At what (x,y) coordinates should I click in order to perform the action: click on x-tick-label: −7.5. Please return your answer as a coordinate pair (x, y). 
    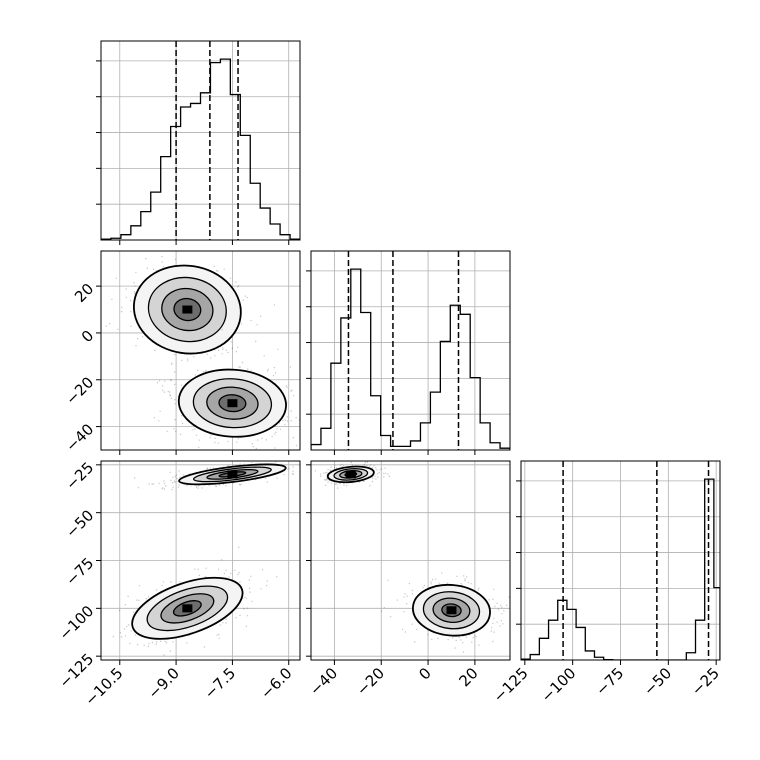
    Looking at the image, I should click on (220, 683).